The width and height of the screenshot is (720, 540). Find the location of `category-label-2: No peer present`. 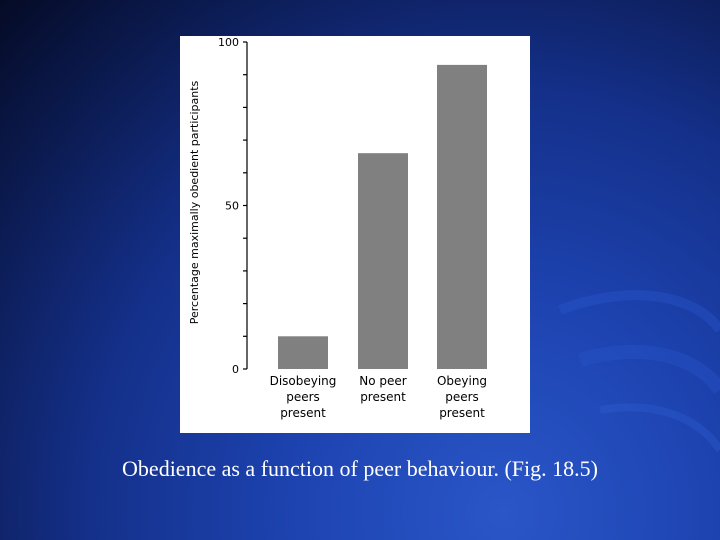

category-label-2: No peer present is located at coordinates (383, 389).